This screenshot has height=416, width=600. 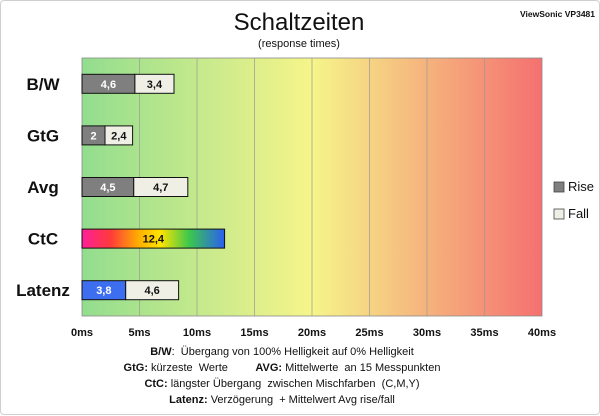 What do you see at coordinates (299, 22) in the screenshot?
I see `chart-title: Schaltzeiten` at bounding box center [299, 22].